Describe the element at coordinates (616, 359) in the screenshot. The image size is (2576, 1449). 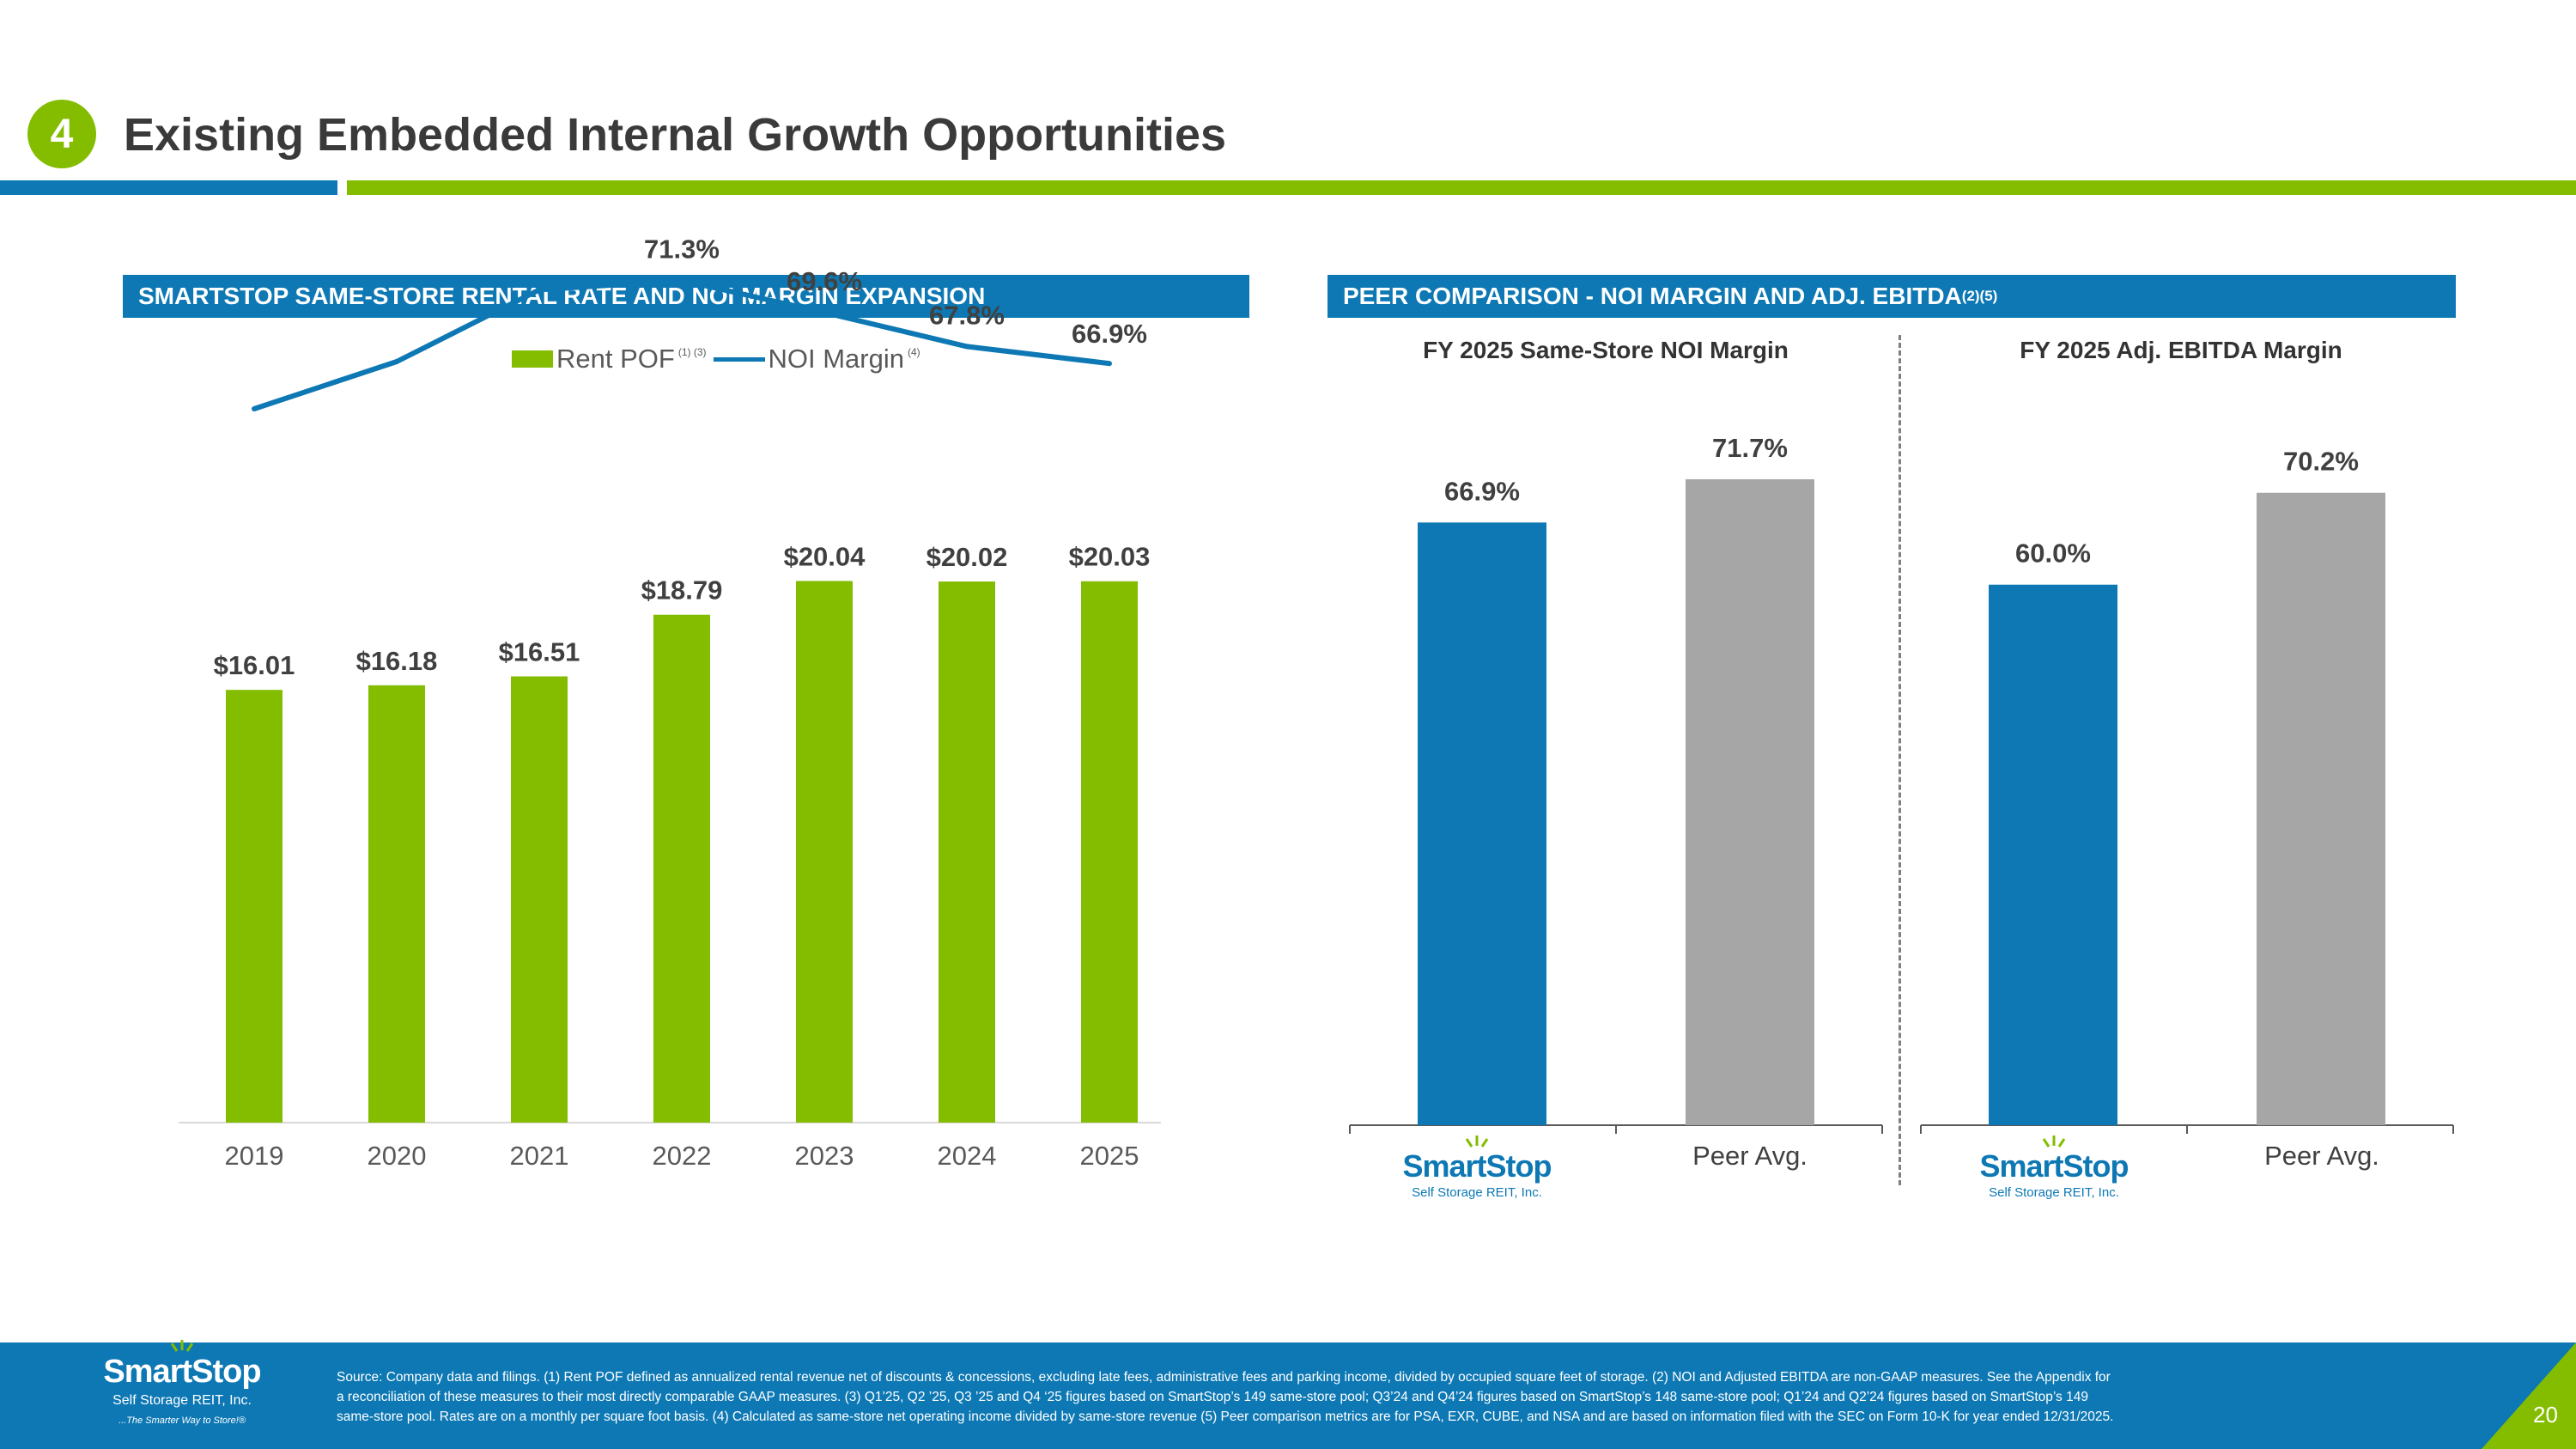
I see `legend-label-rent-pof: Rent POF` at that location.